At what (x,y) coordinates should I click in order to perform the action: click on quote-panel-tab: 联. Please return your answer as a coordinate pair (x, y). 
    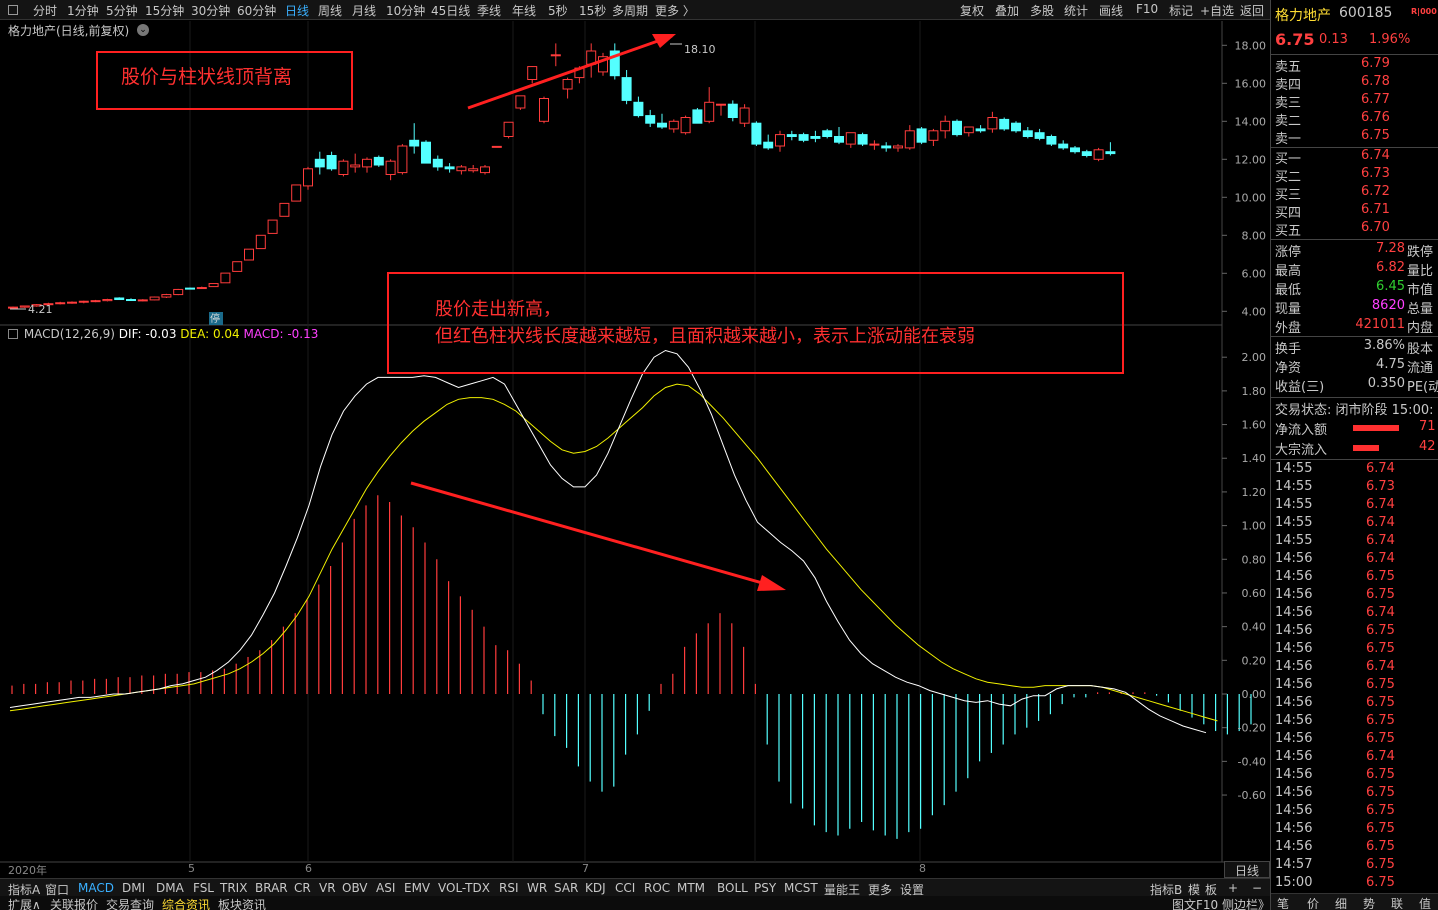
    Looking at the image, I should click on (1397, 903).